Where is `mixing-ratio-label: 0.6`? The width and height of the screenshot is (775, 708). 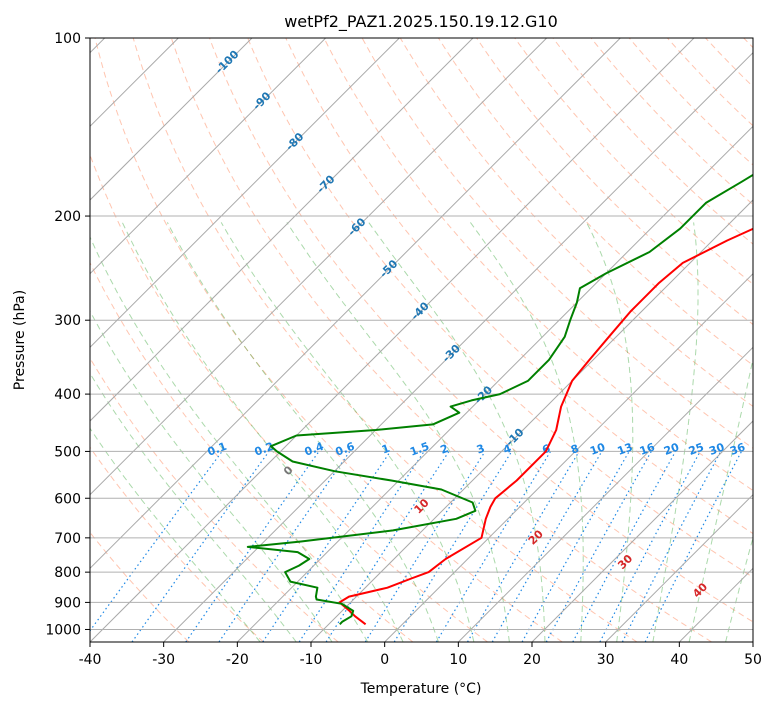 mixing-ratio-label: 0.6 is located at coordinates (345, 449).